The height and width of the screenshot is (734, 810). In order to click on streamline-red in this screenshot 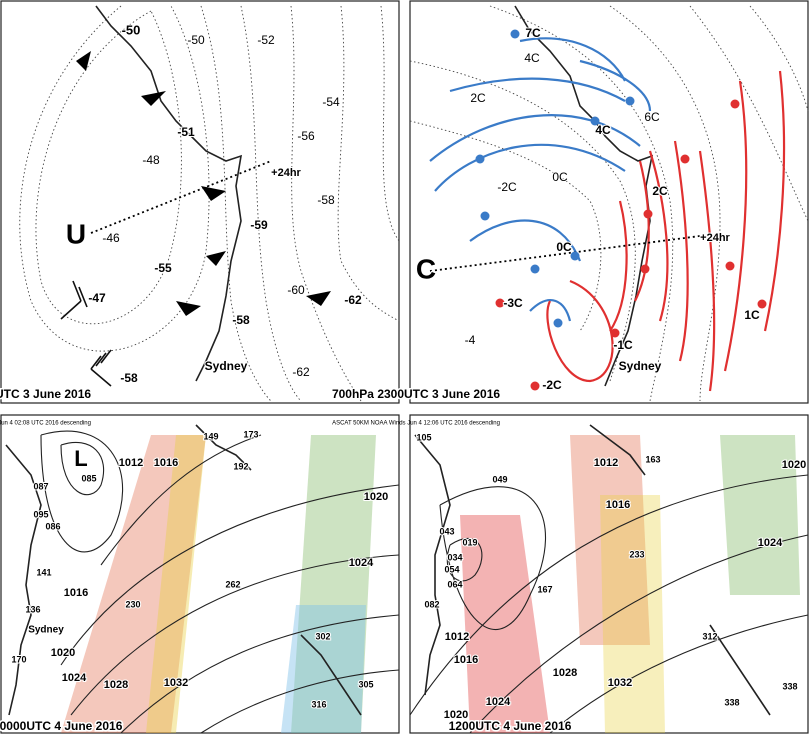, I will do `click(666, 231)`.